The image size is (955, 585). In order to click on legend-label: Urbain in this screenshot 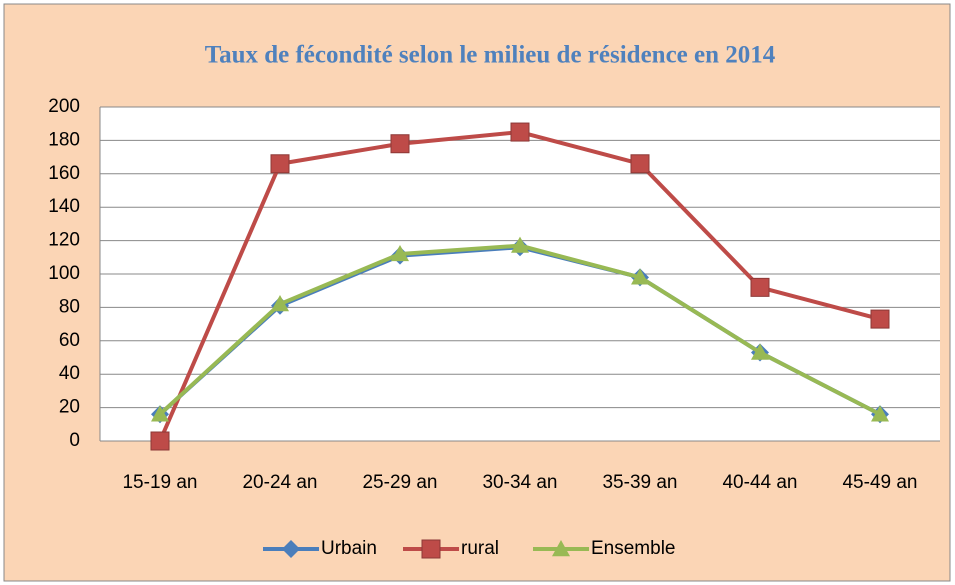, I will do `click(349, 548)`.